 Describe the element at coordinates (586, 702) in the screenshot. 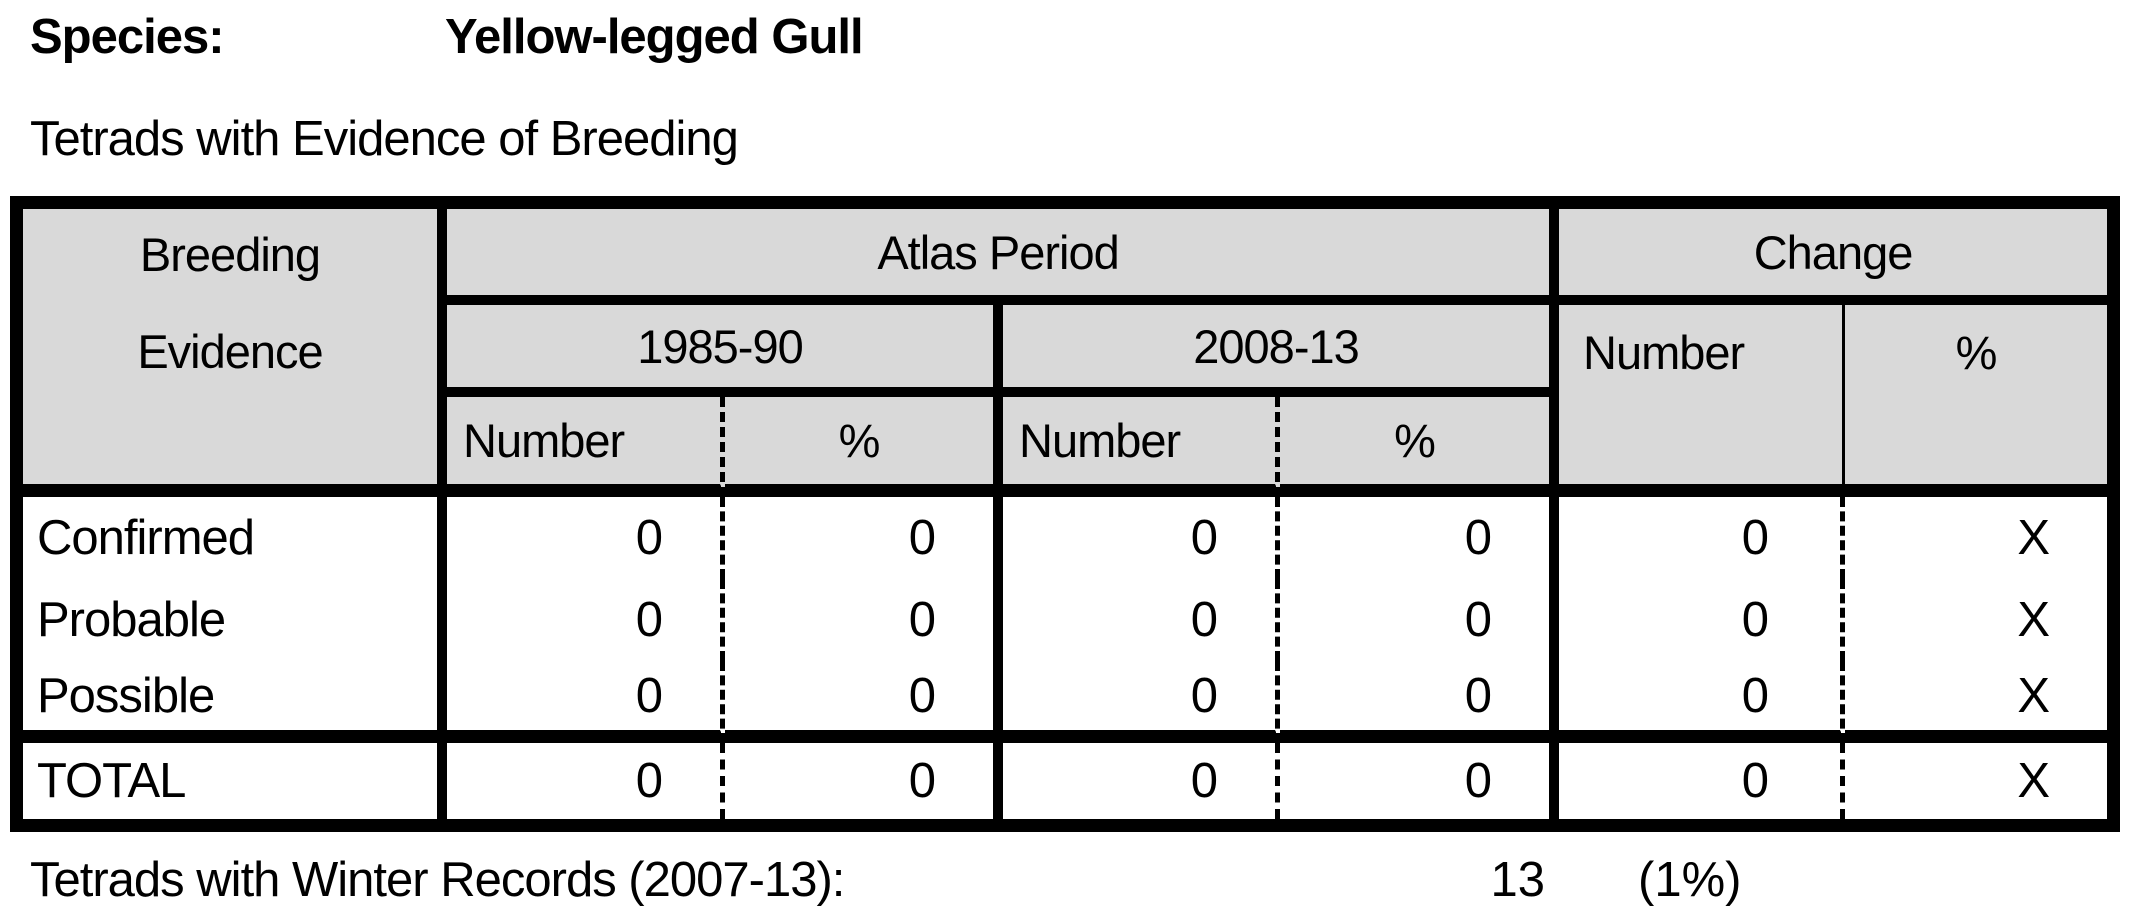

I see `possible-p1-number: 0` at that location.